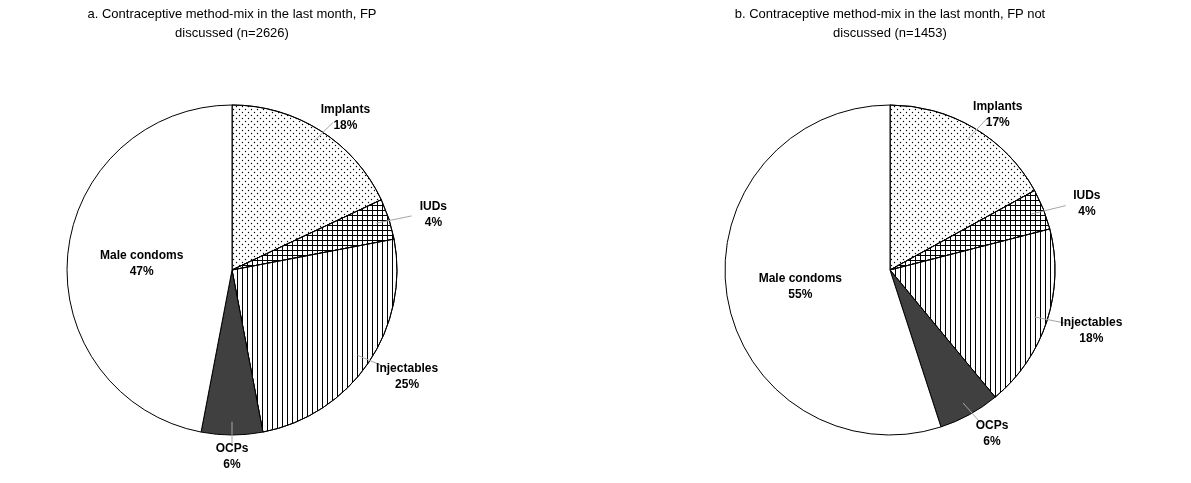 The height and width of the screenshot is (483, 1191). Describe the element at coordinates (407, 384) in the screenshot. I see `data-label: 25%` at that location.